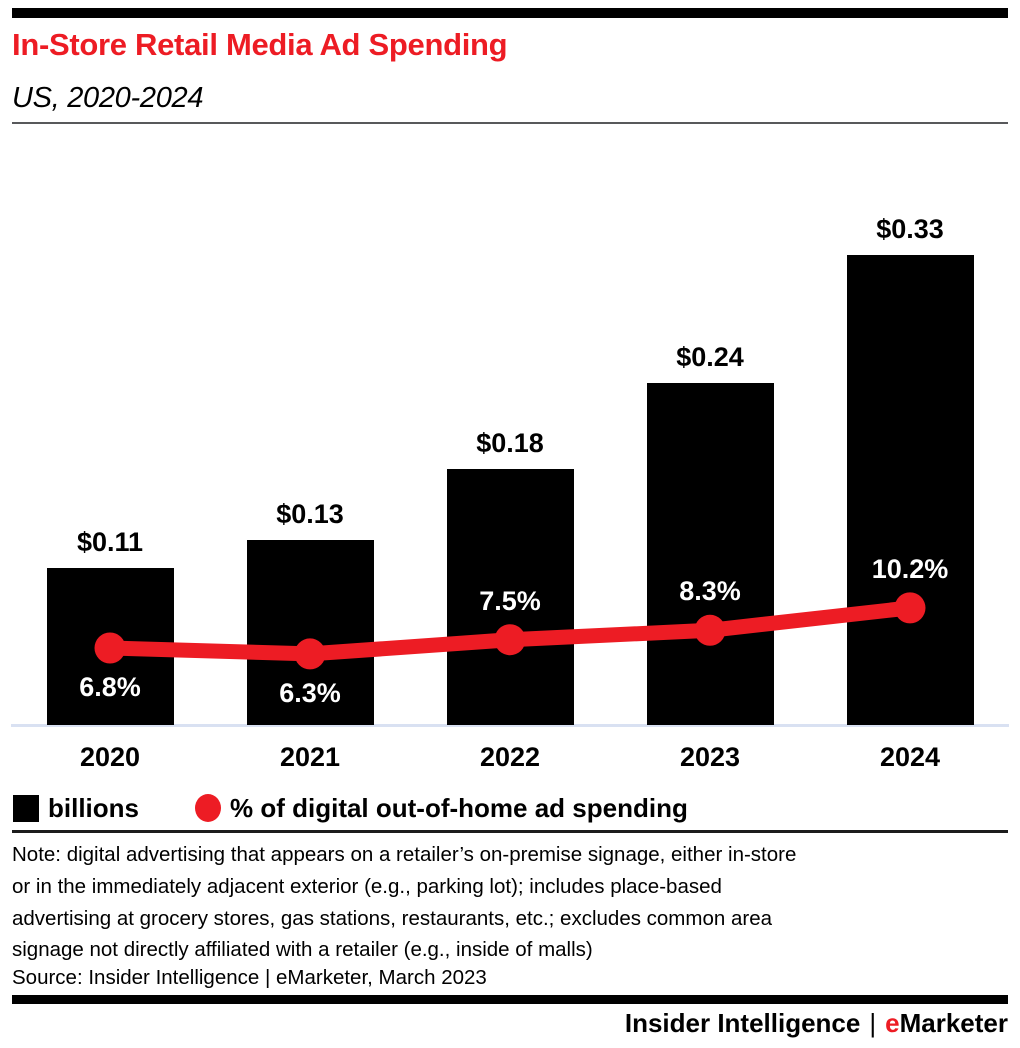 The image size is (1020, 1048). Describe the element at coordinates (710, 357) in the screenshot. I see `bar-value-label: $0.24` at that location.